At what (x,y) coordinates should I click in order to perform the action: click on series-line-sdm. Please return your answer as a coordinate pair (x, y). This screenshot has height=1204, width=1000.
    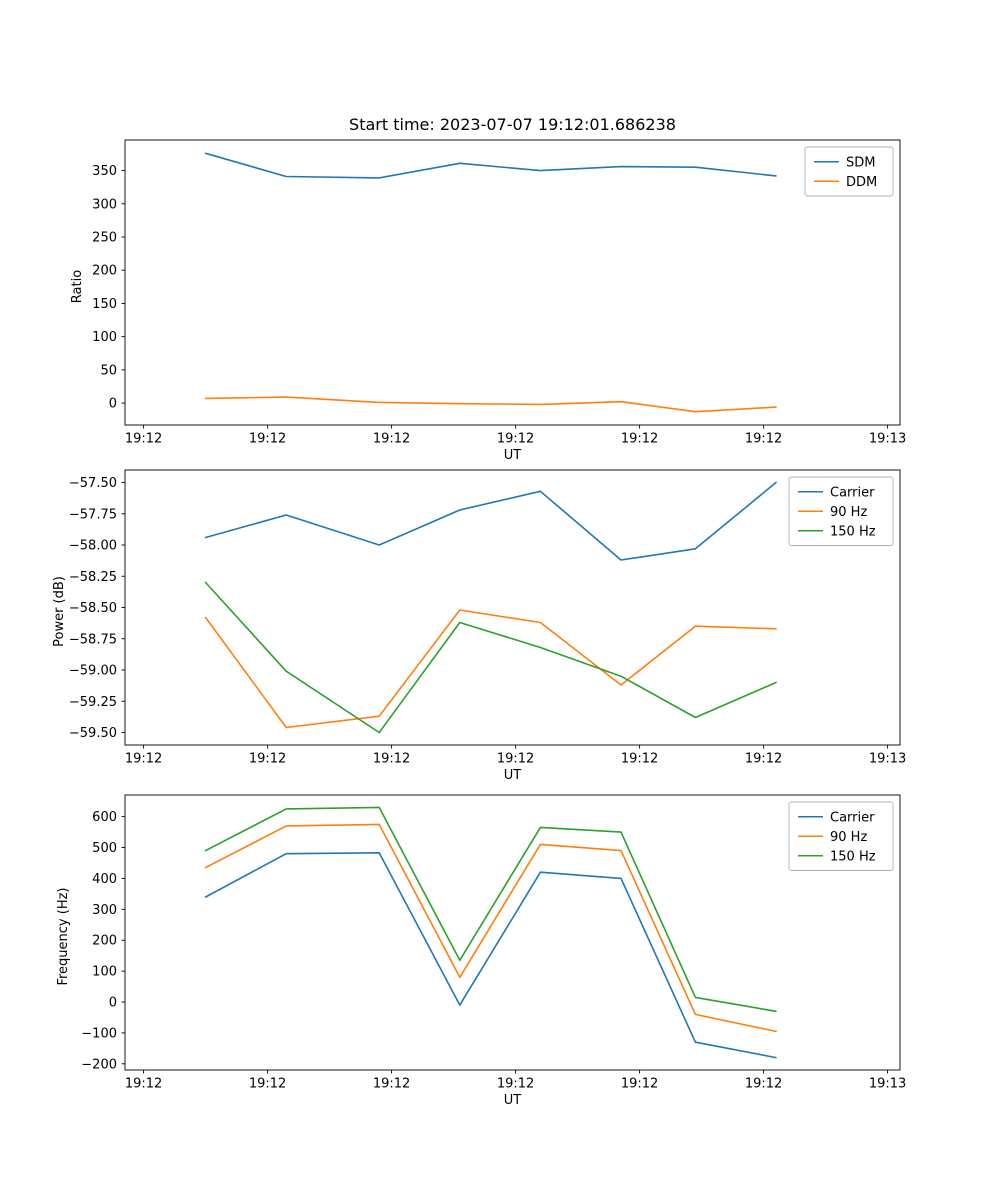
    Looking at the image, I should click on (490, 165).